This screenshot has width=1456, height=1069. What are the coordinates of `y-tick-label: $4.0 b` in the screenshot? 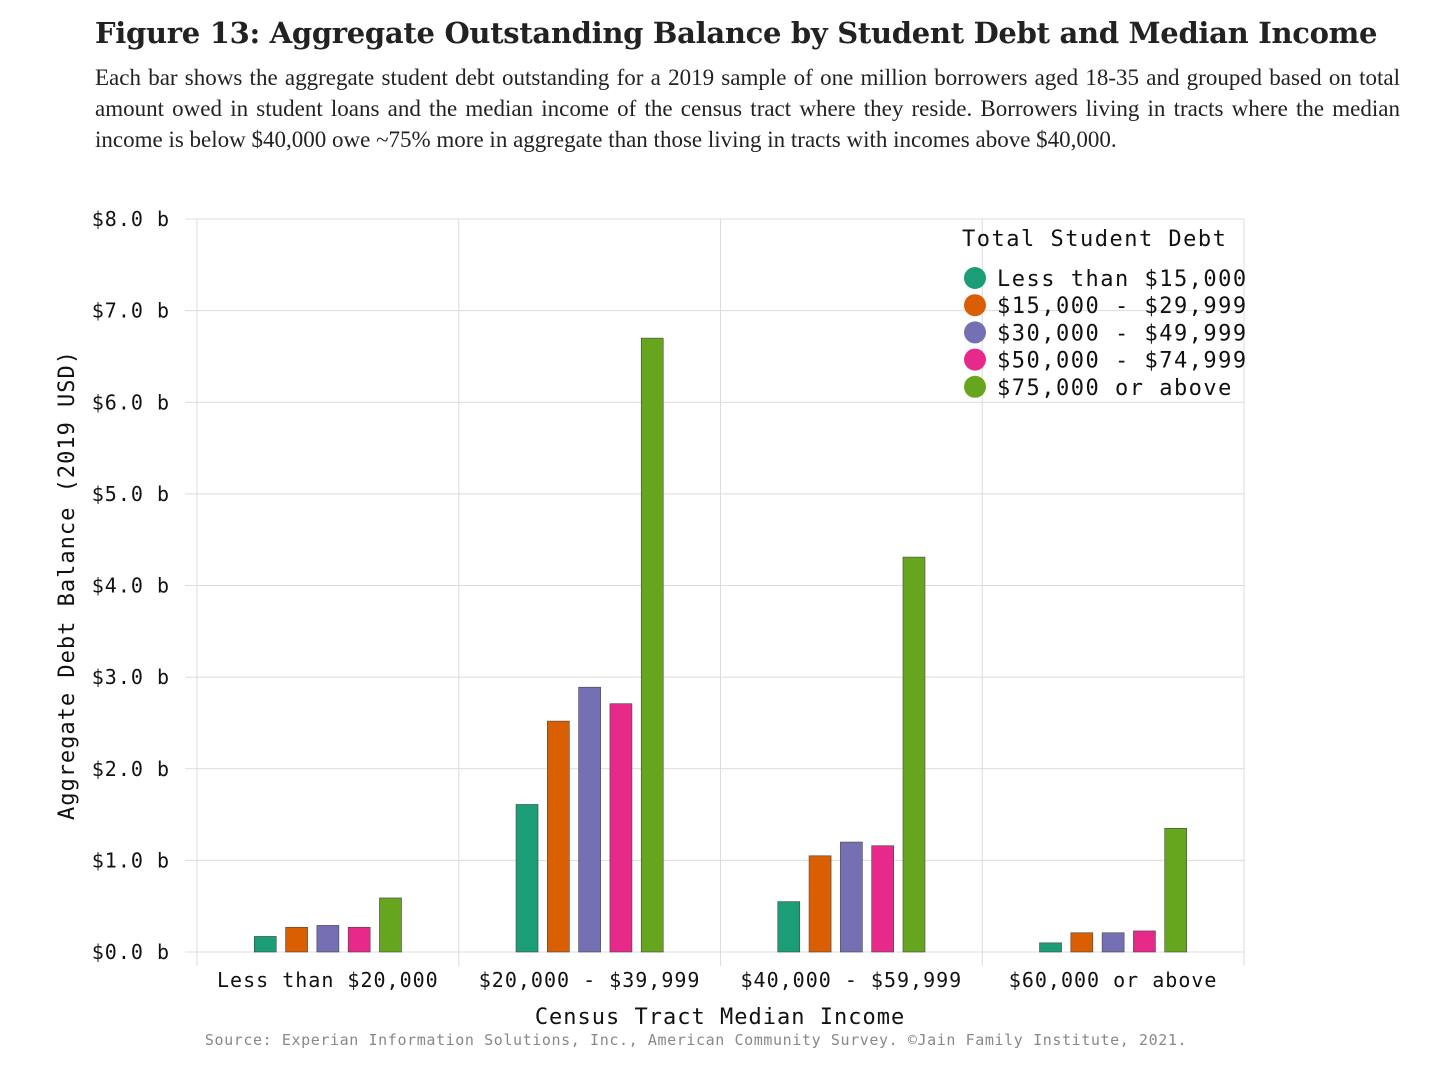 It's located at (131, 586).